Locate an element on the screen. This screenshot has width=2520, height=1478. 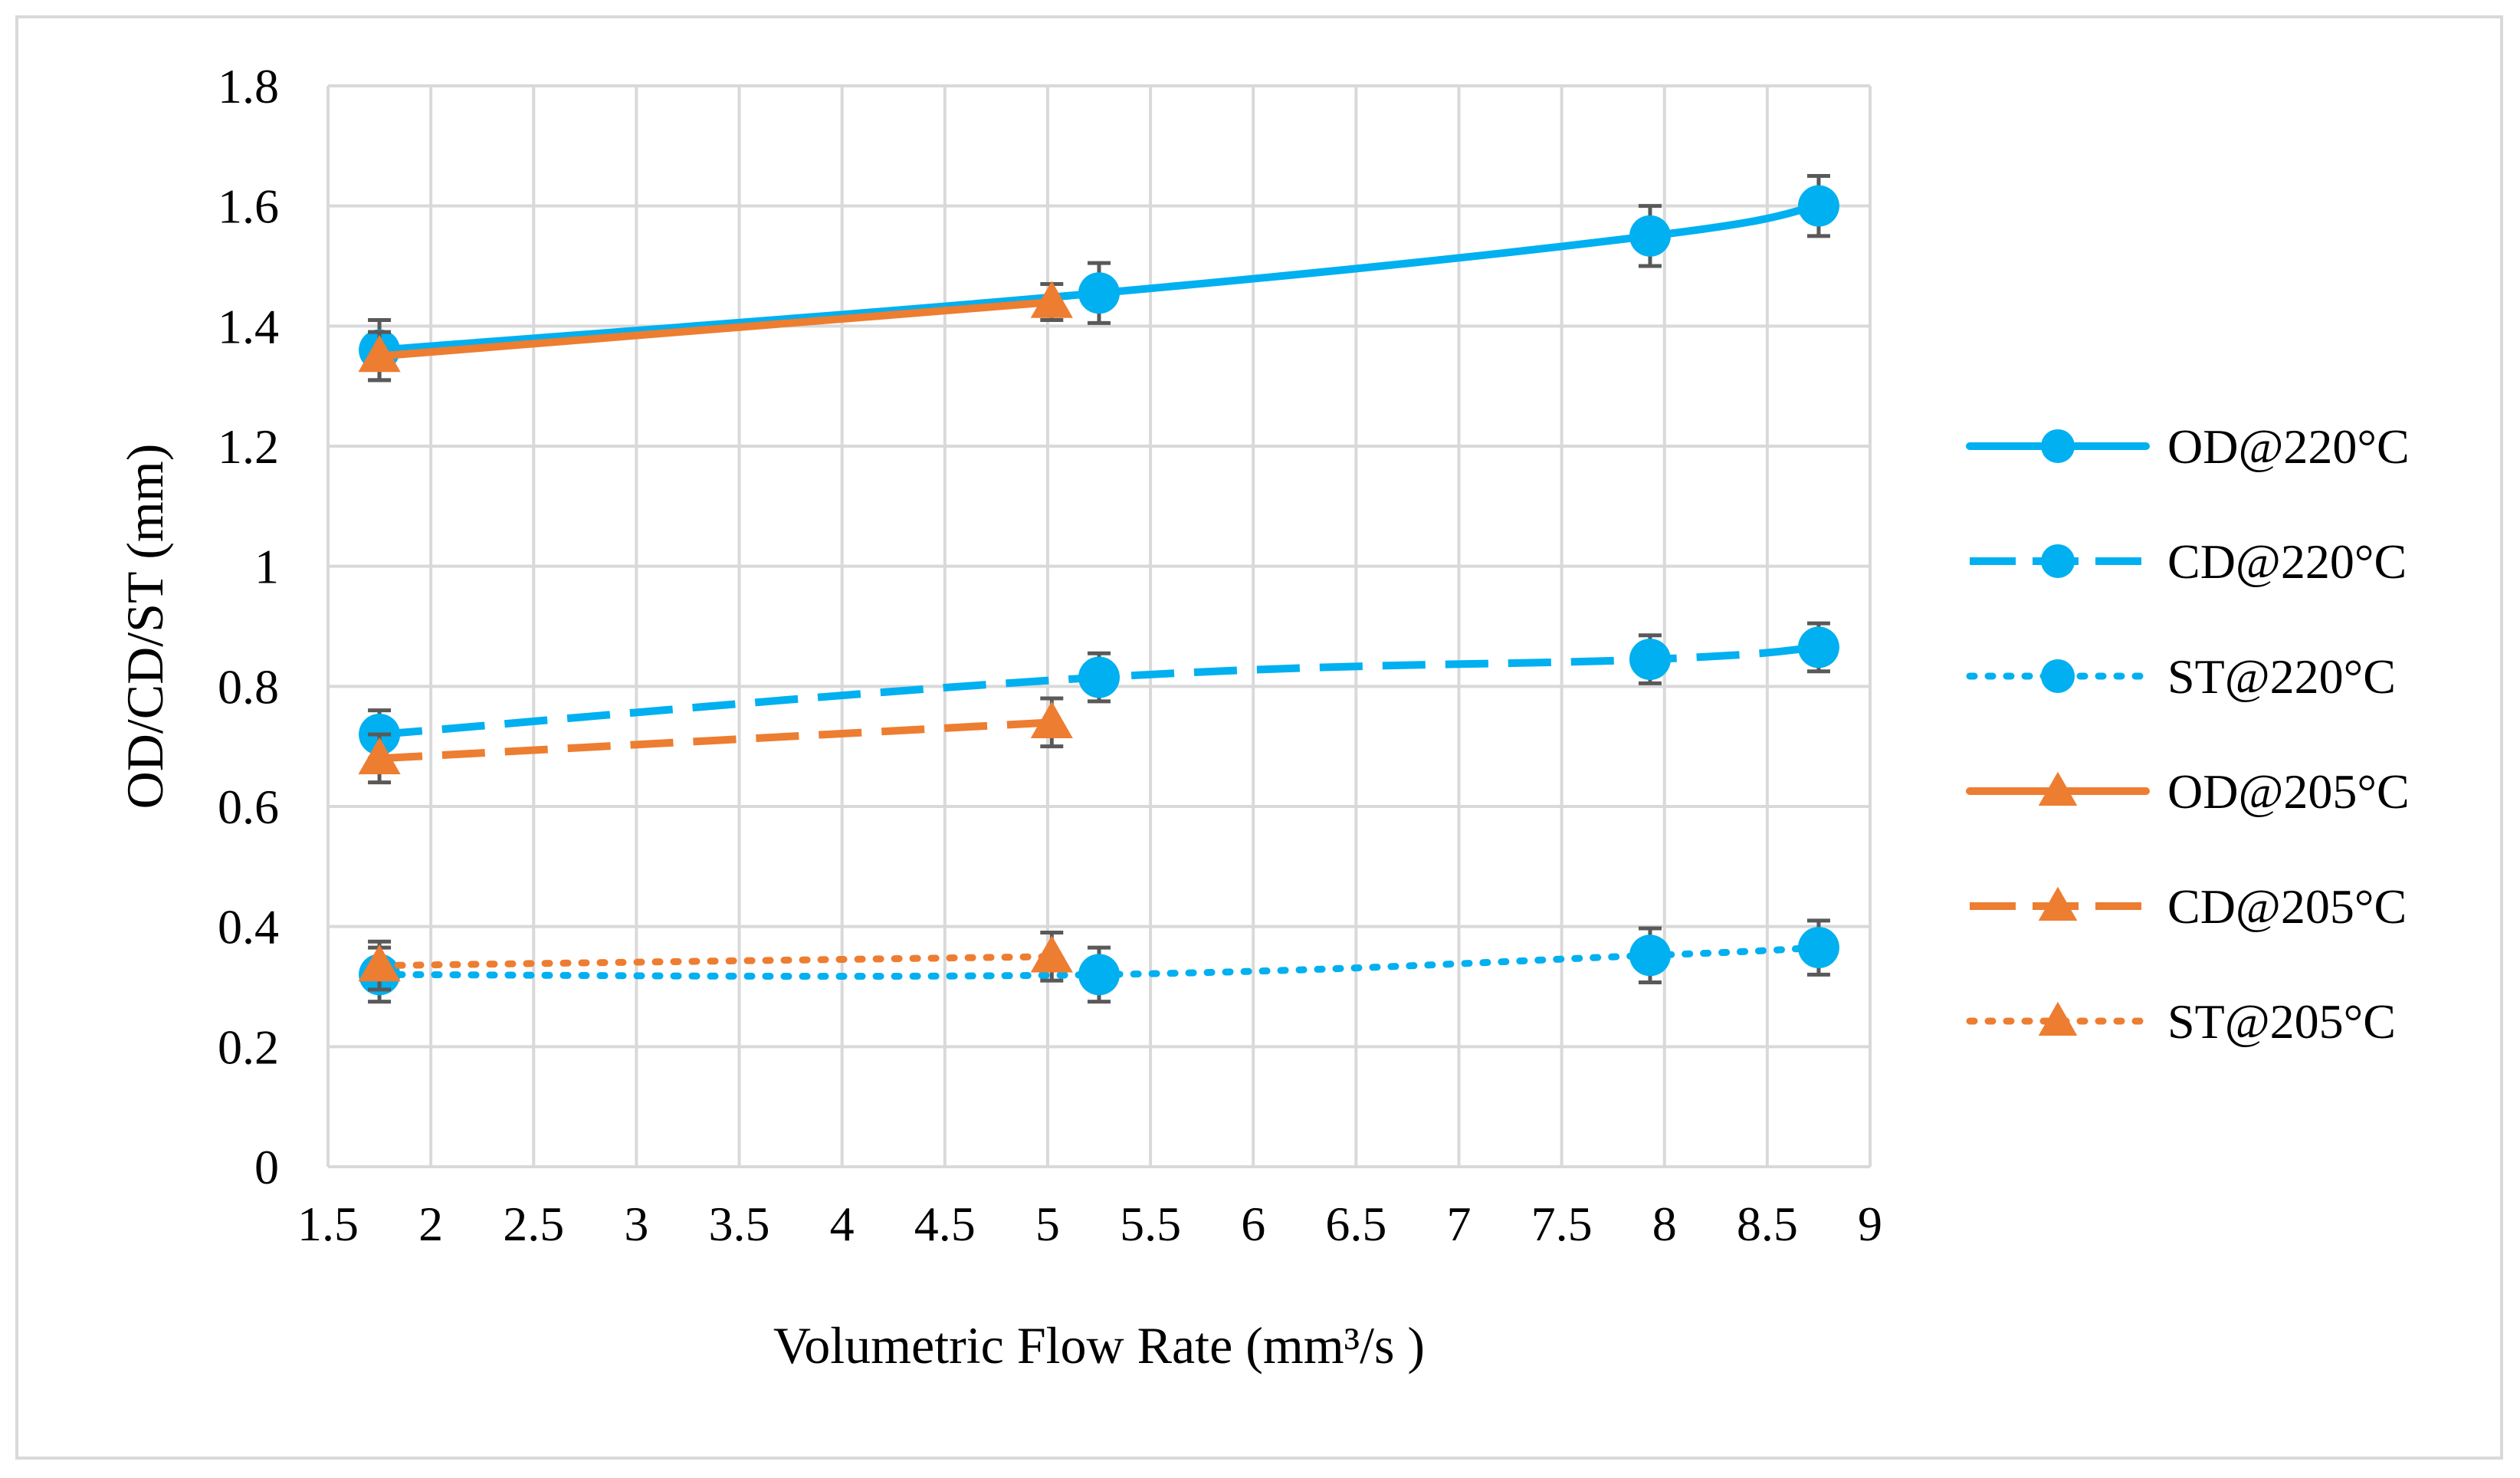
y-tick-label: 1.6 is located at coordinates (248, 207).